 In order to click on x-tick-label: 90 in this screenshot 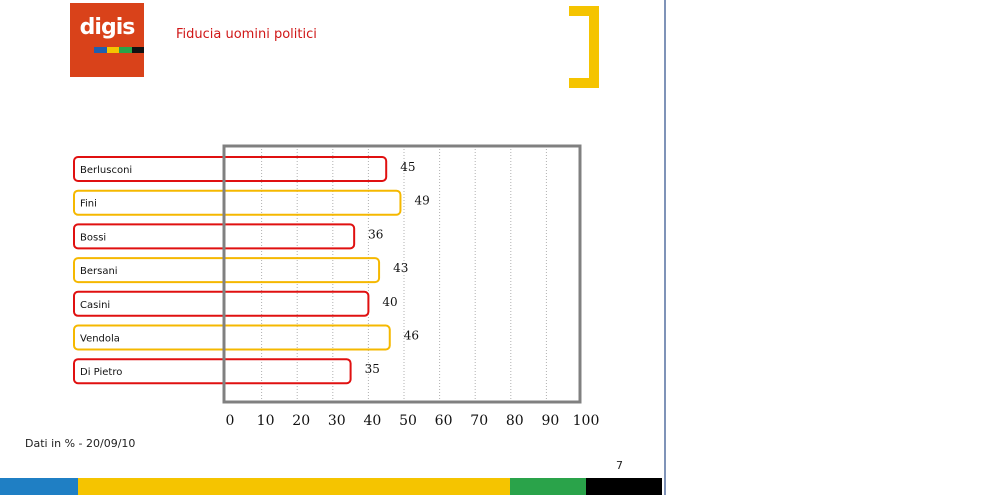, I will do `click(550, 421)`.